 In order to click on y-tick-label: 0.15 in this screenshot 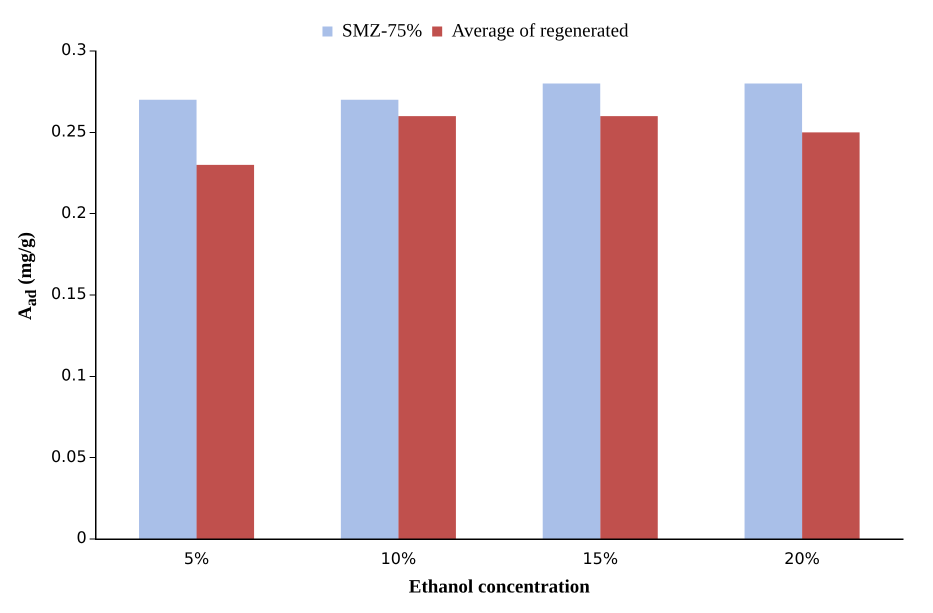, I will do `click(69, 294)`.